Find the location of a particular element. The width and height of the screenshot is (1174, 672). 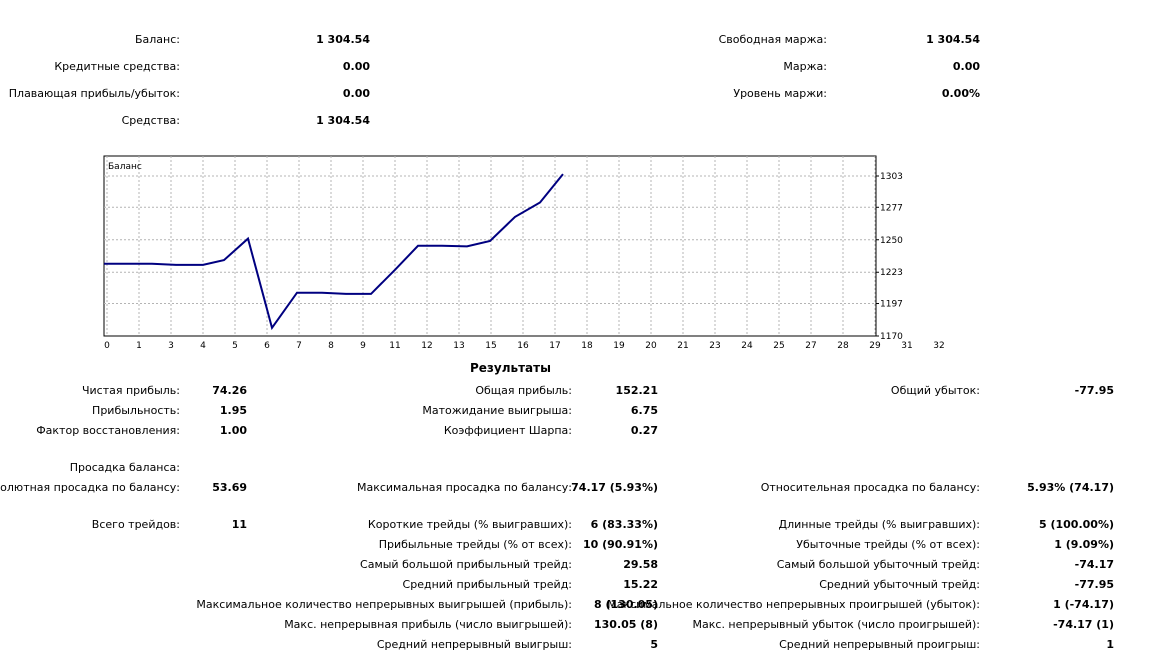

loss-trades-value: 1 (9.09%) is located at coordinates (1084, 544).